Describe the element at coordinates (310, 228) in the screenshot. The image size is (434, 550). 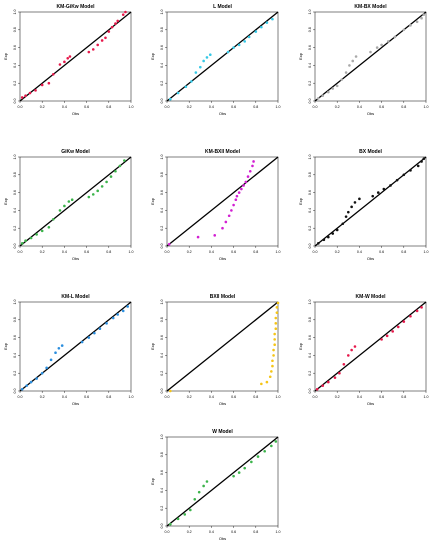
I see `y-tick-label: 0.2` at that location.